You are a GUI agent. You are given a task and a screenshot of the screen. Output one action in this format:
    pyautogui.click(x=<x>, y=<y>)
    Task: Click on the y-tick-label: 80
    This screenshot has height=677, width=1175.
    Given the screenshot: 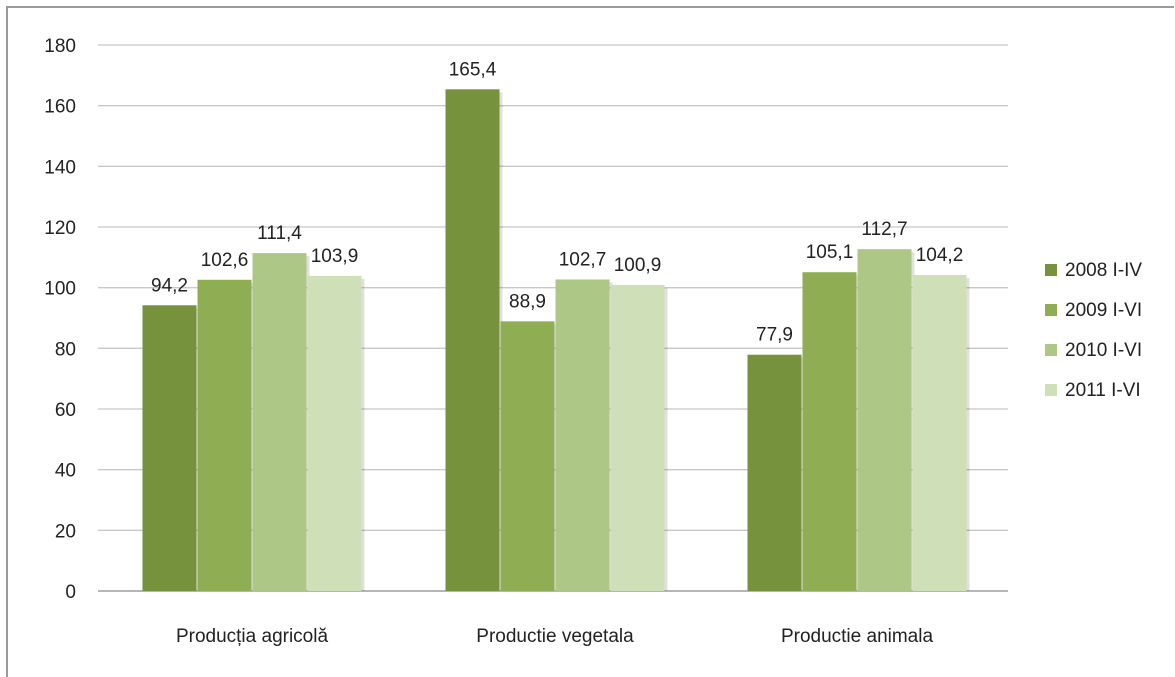 What is the action you would take?
    pyautogui.click(x=65, y=349)
    